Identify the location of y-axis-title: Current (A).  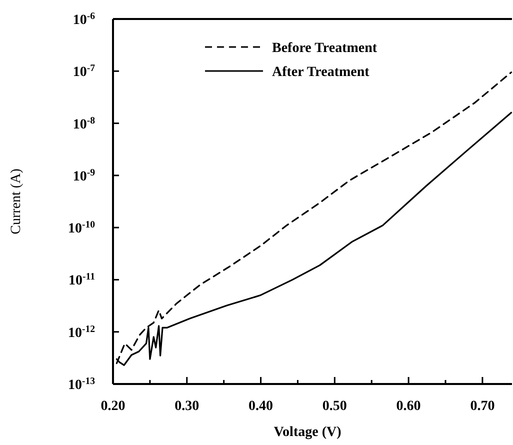
(16, 201).